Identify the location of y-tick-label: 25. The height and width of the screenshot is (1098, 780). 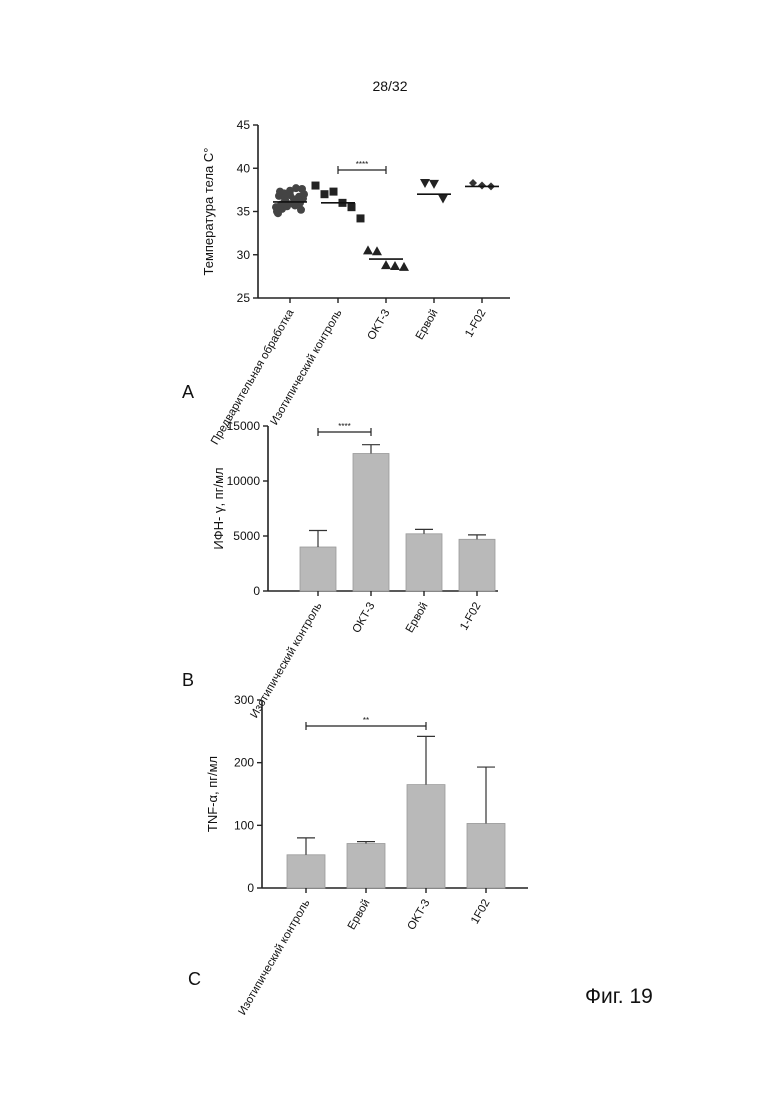
(244, 298).